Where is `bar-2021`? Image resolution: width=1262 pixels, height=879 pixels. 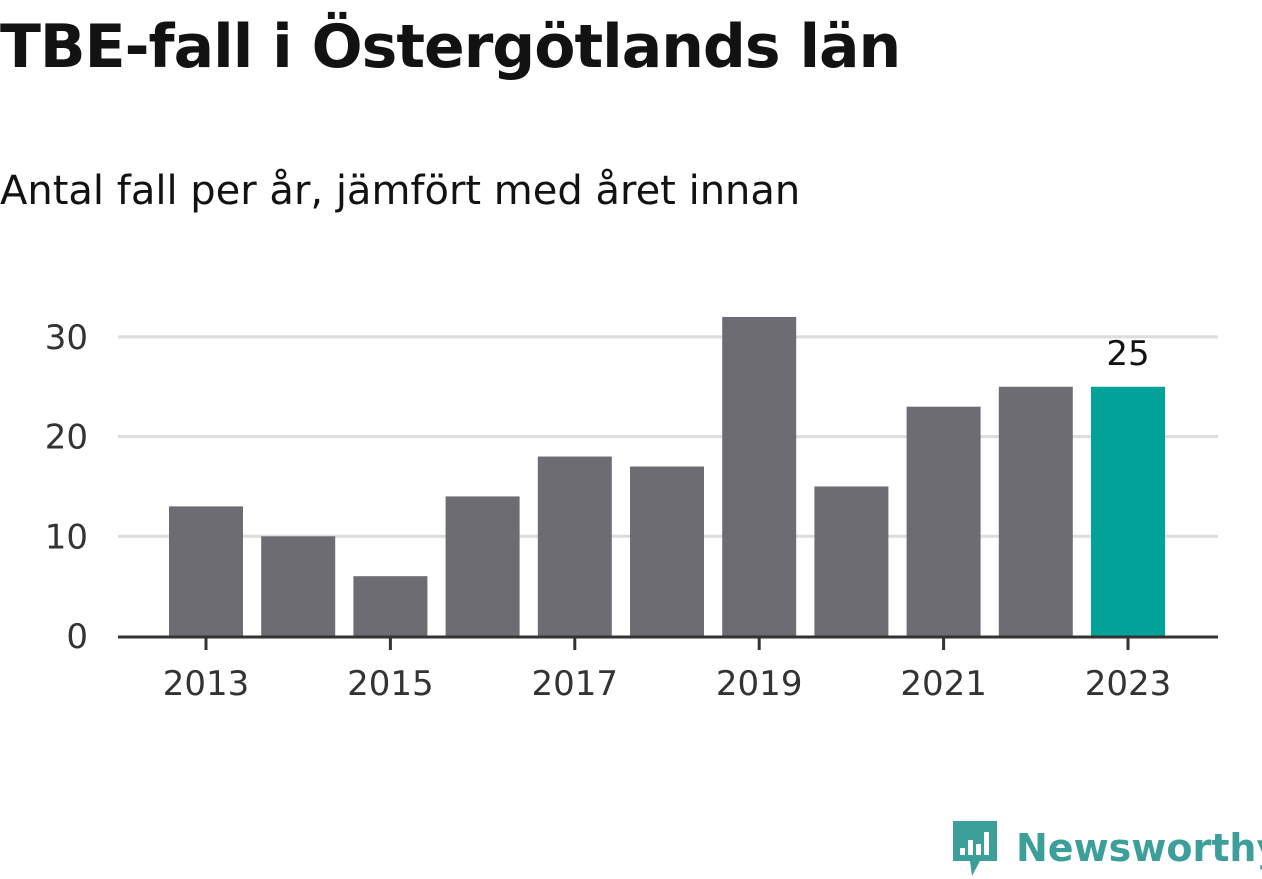 bar-2021 is located at coordinates (943, 521).